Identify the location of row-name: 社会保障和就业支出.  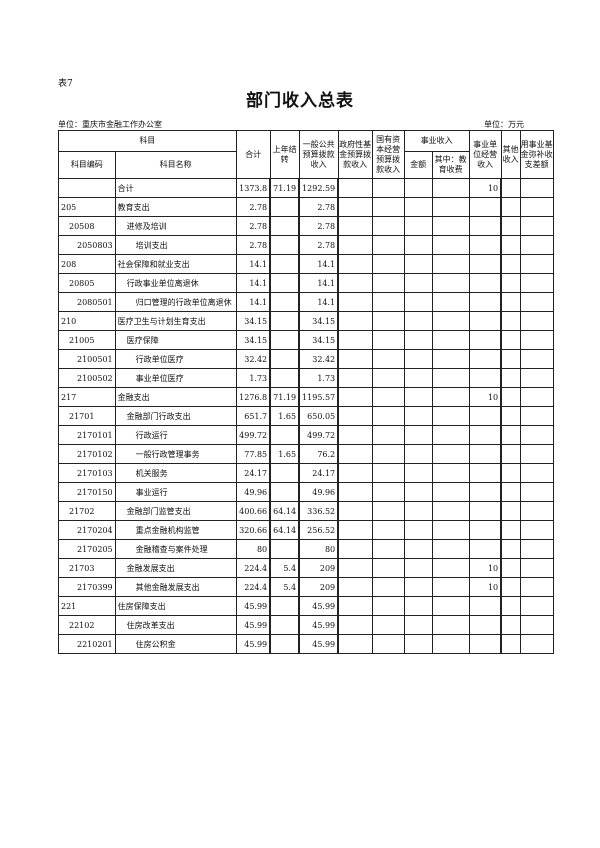
(175, 264).